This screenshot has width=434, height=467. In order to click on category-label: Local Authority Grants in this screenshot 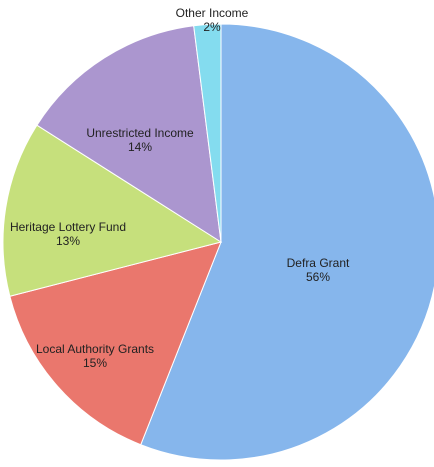, I will do `click(95, 349)`.